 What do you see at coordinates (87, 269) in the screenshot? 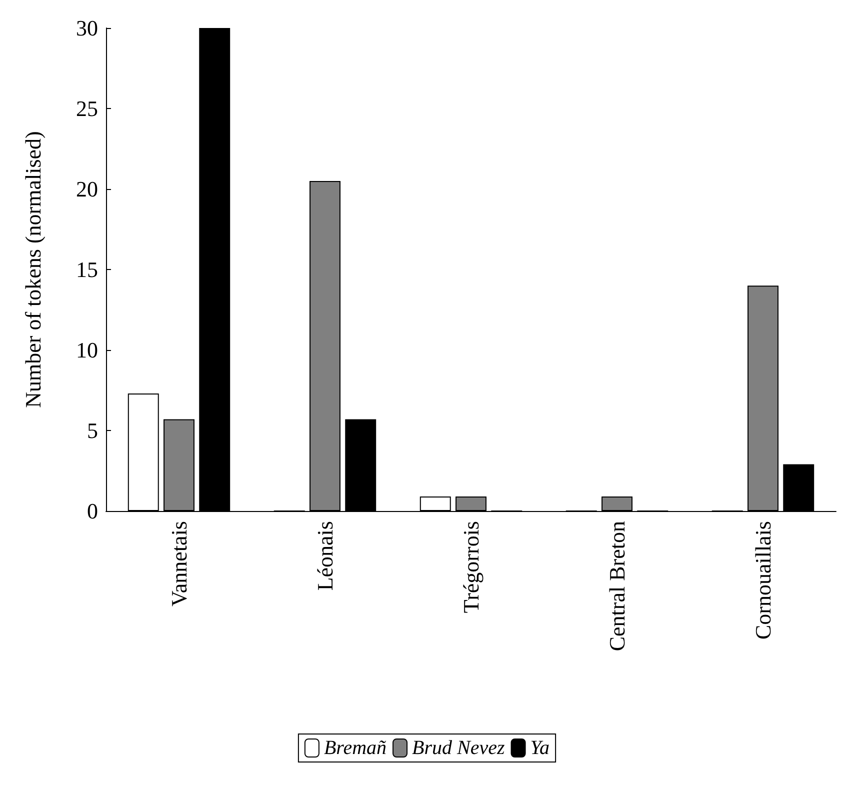
I see `y-tick-label: 15` at bounding box center [87, 269].